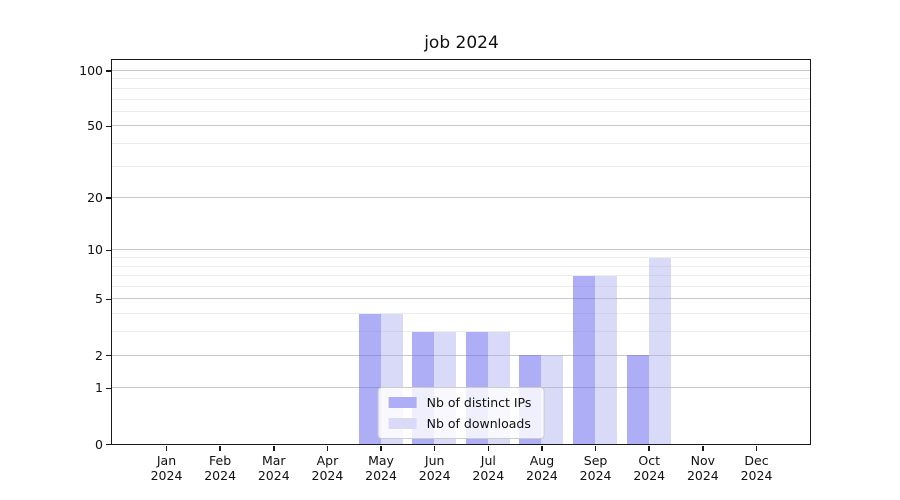 The width and height of the screenshot is (900, 500). Describe the element at coordinates (461, 413) in the screenshot. I see `legend: Nb of distinct IPs Nb of downloads` at that location.